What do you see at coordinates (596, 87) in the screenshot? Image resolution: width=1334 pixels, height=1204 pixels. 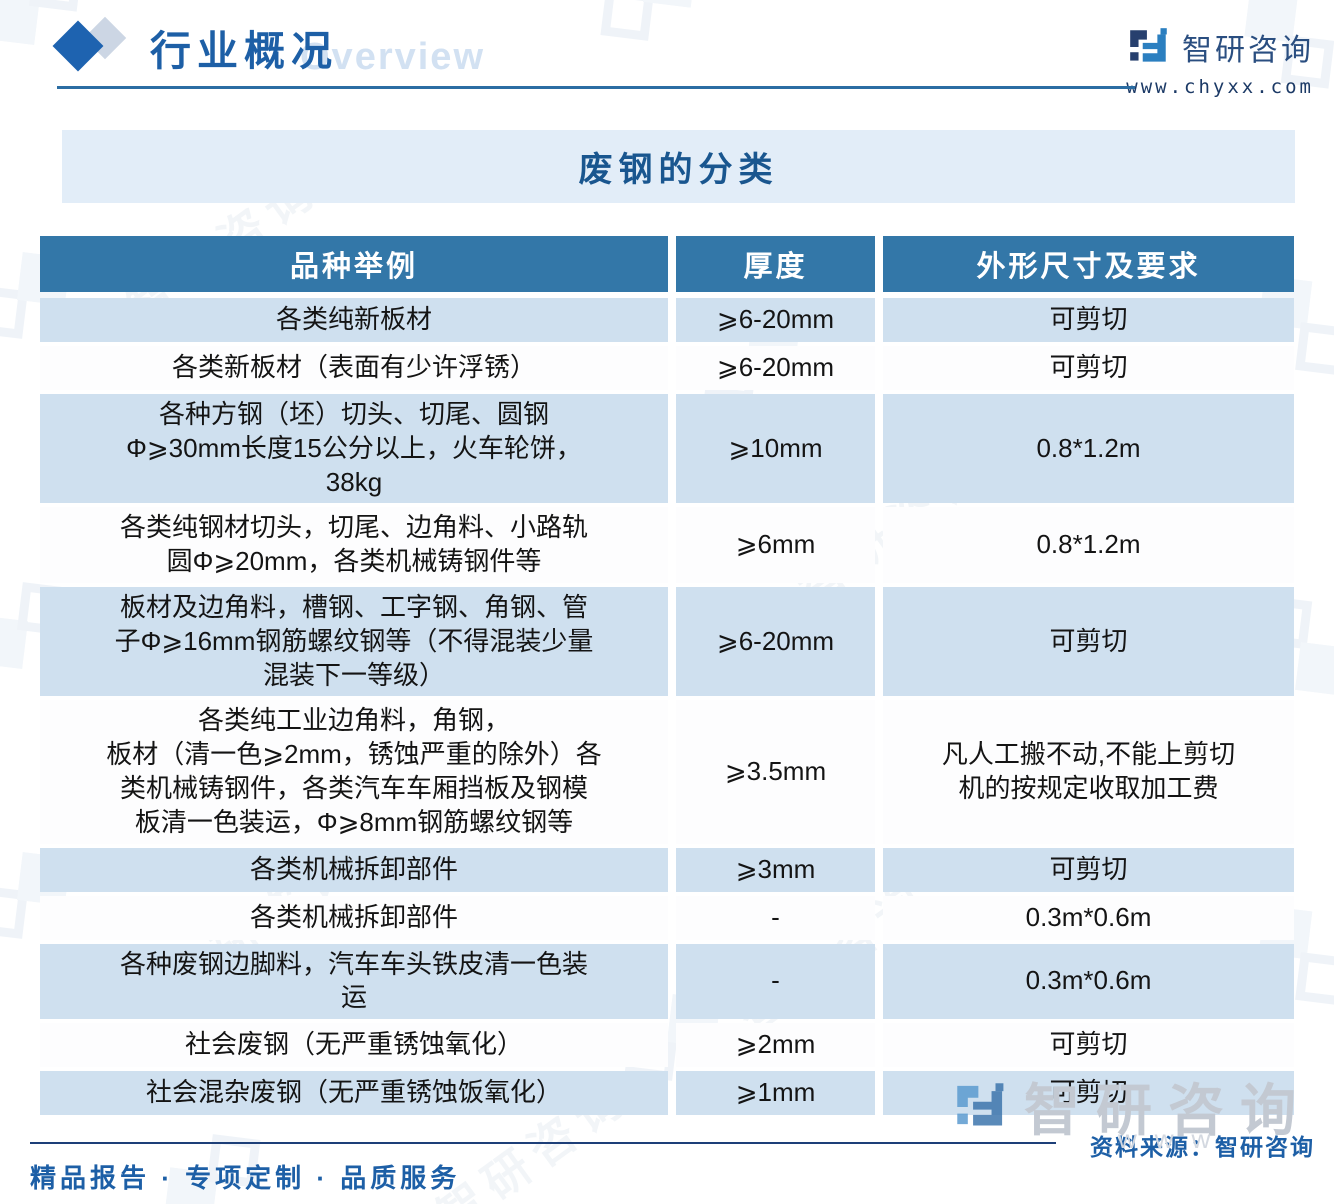 I see `header-divider` at bounding box center [596, 87].